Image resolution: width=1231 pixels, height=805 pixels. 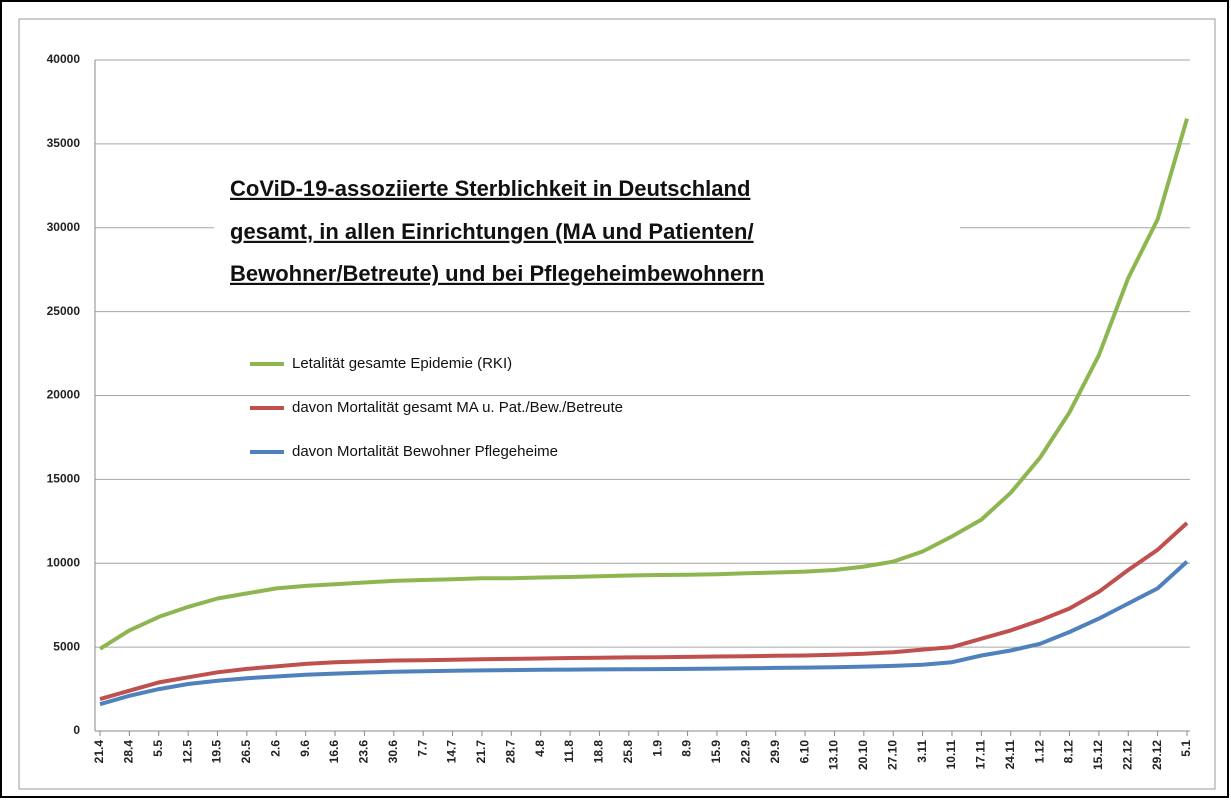 What do you see at coordinates (510, 752) in the screenshot?
I see `x-tick-label: 28.7` at bounding box center [510, 752].